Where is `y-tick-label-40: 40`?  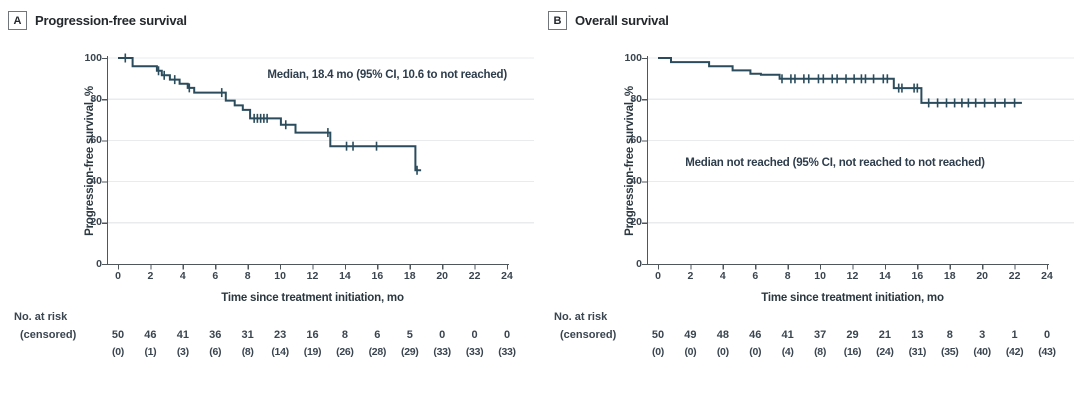
y-tick-label-40: 40 is located at coordinates (96, 181).